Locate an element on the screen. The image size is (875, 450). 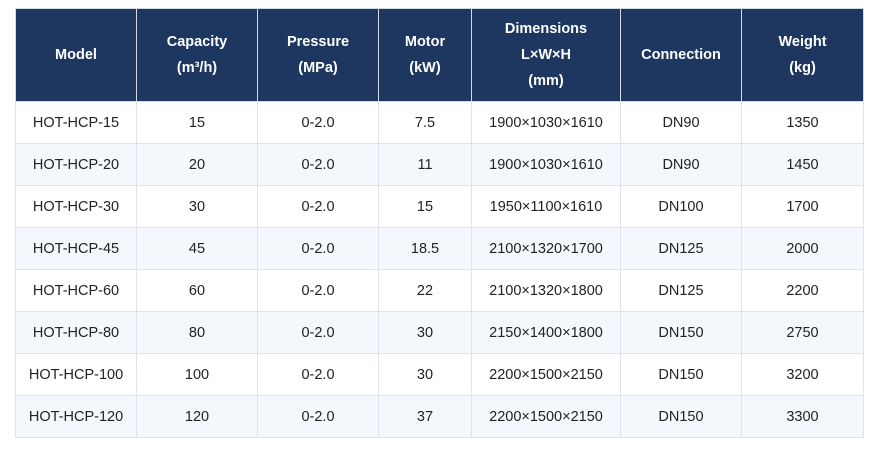
cell-motor: 11 is located at coordinates (425, 164).